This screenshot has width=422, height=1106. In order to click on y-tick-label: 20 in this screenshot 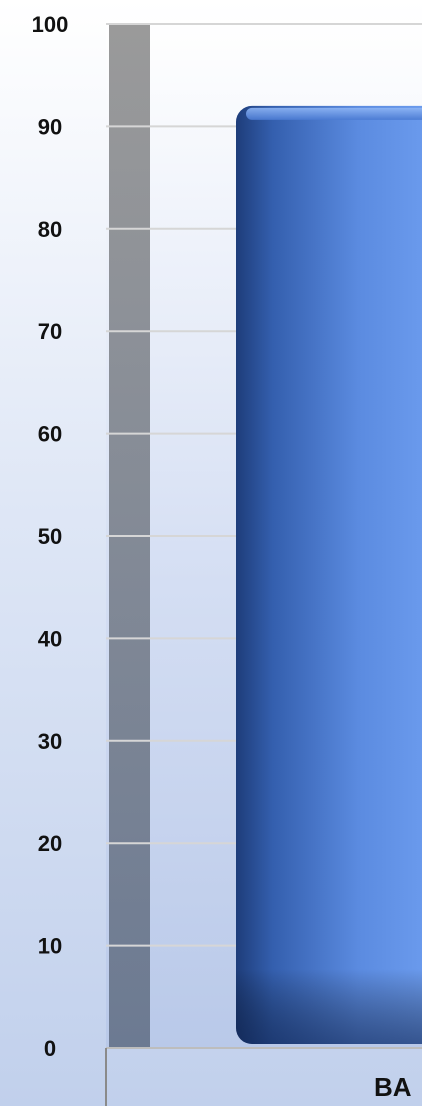, I will do `click(50, 843)`.